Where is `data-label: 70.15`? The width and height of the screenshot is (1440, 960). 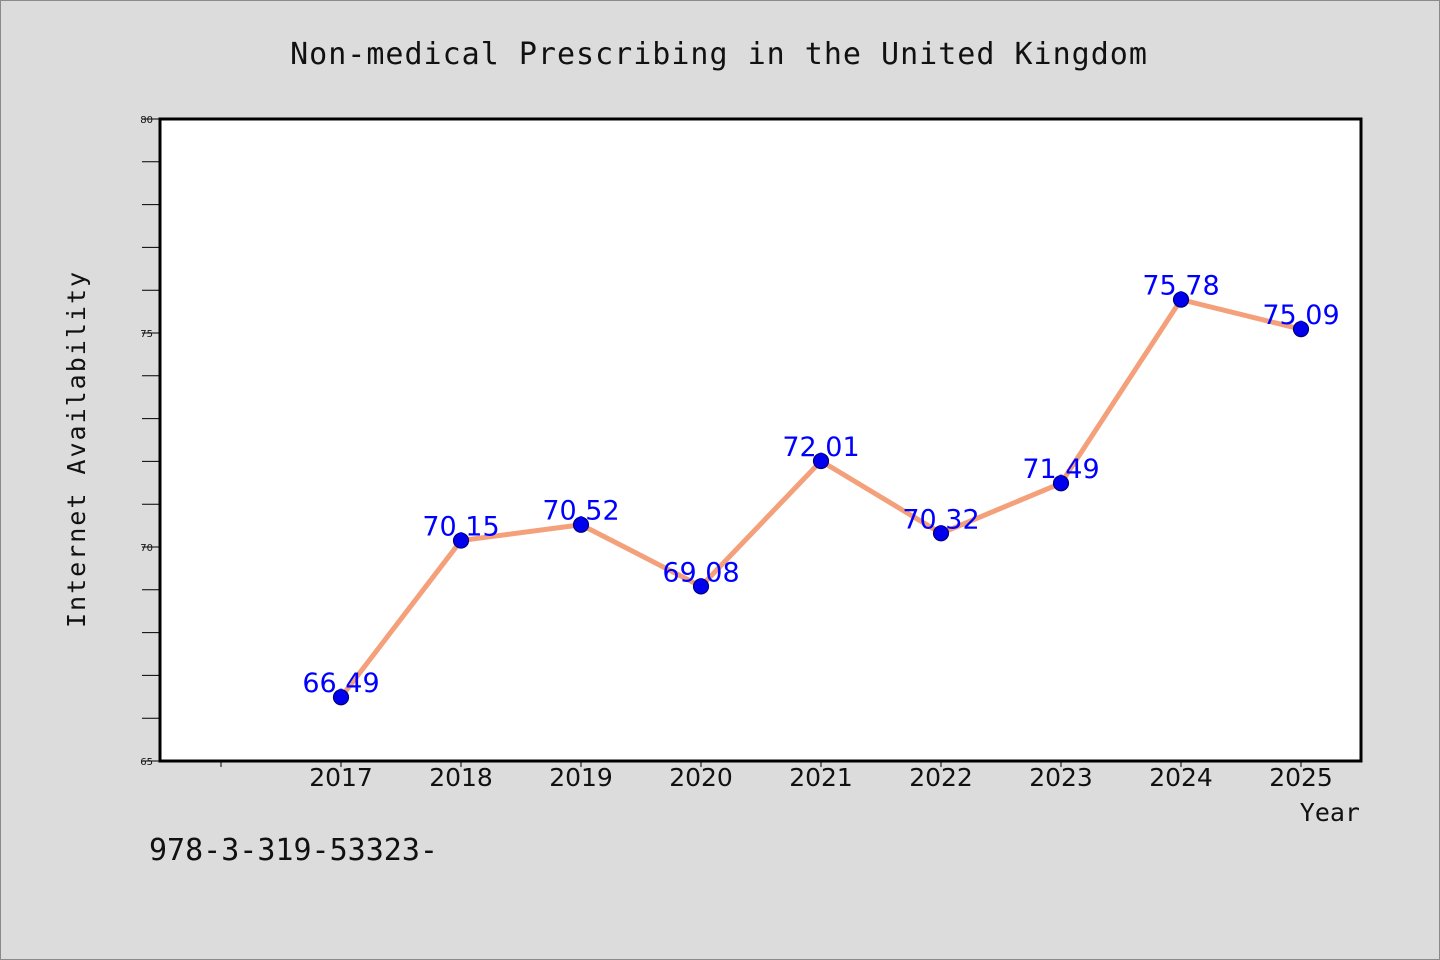
data-label: 70.15 is located at coordinates (460, 527).